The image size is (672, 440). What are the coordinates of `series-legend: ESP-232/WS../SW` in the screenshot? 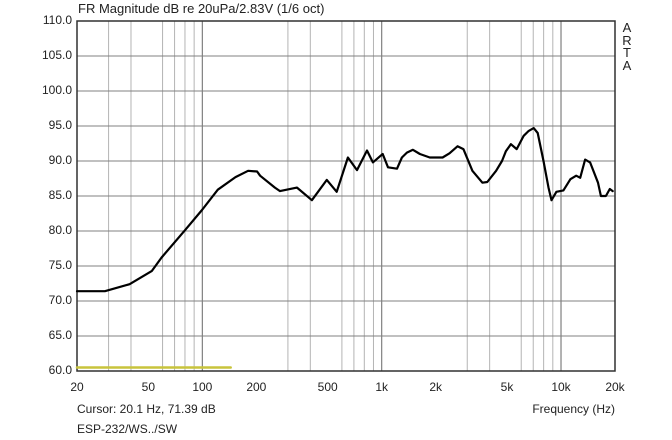 It's located at (127, 429).